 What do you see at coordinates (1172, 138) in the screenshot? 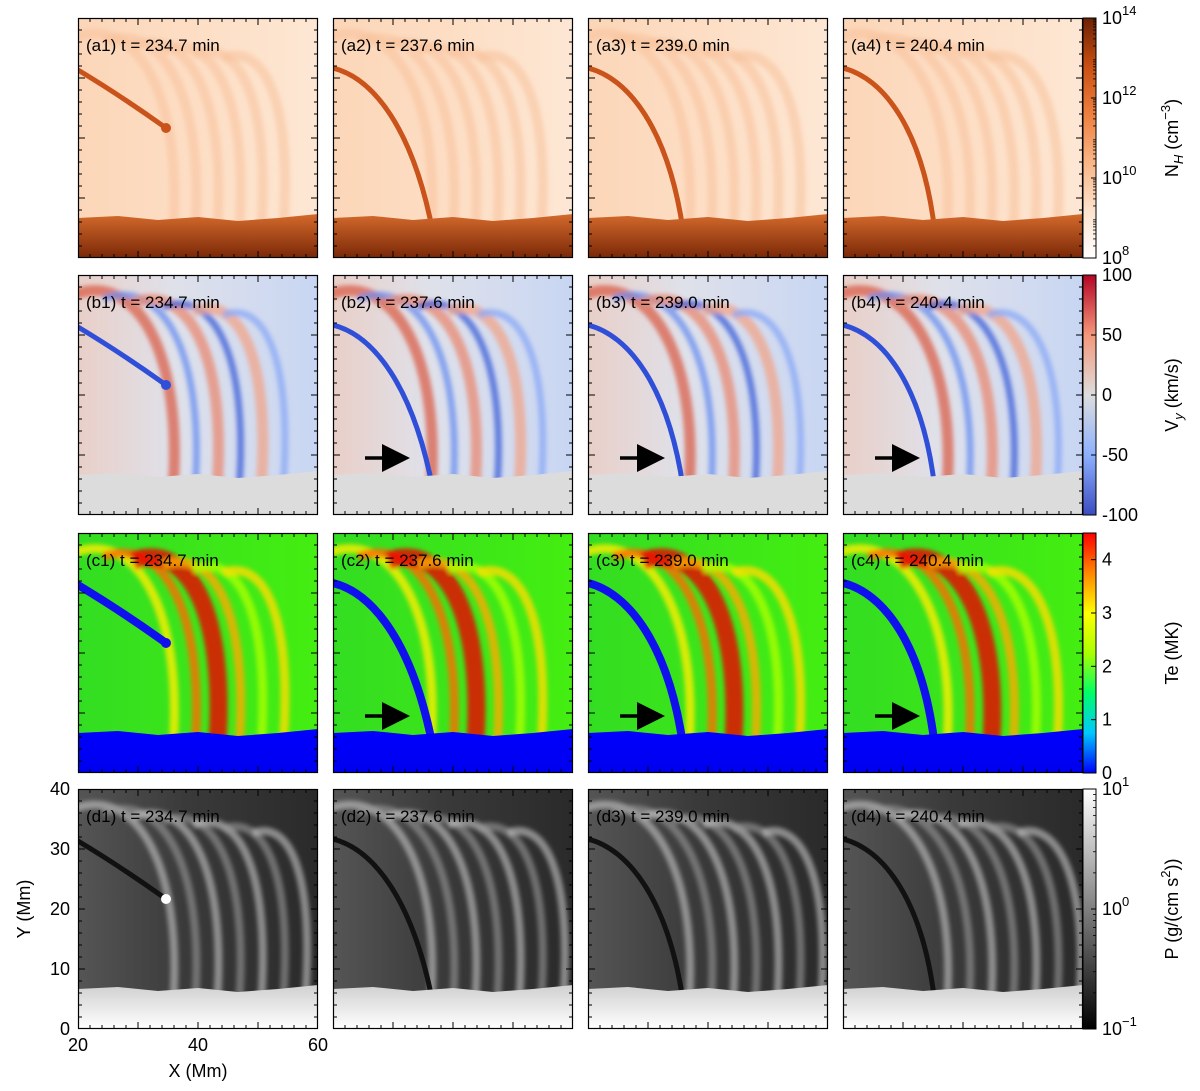
I see `colorbar-title: NH (cm−3)` at bounding box center [1172, 138].